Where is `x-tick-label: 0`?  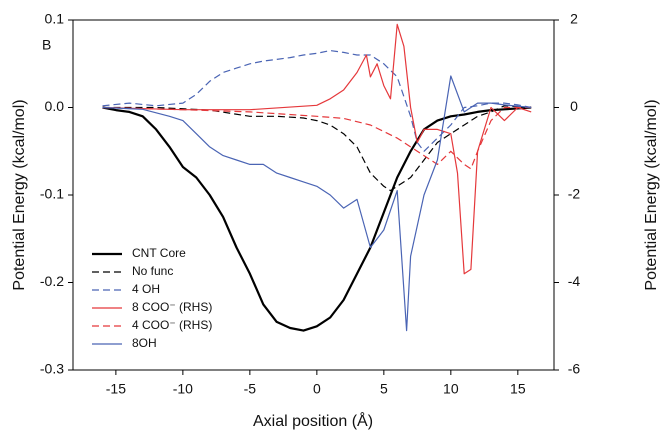 x-tick-label: 0 is located at coordinates (317, 389).